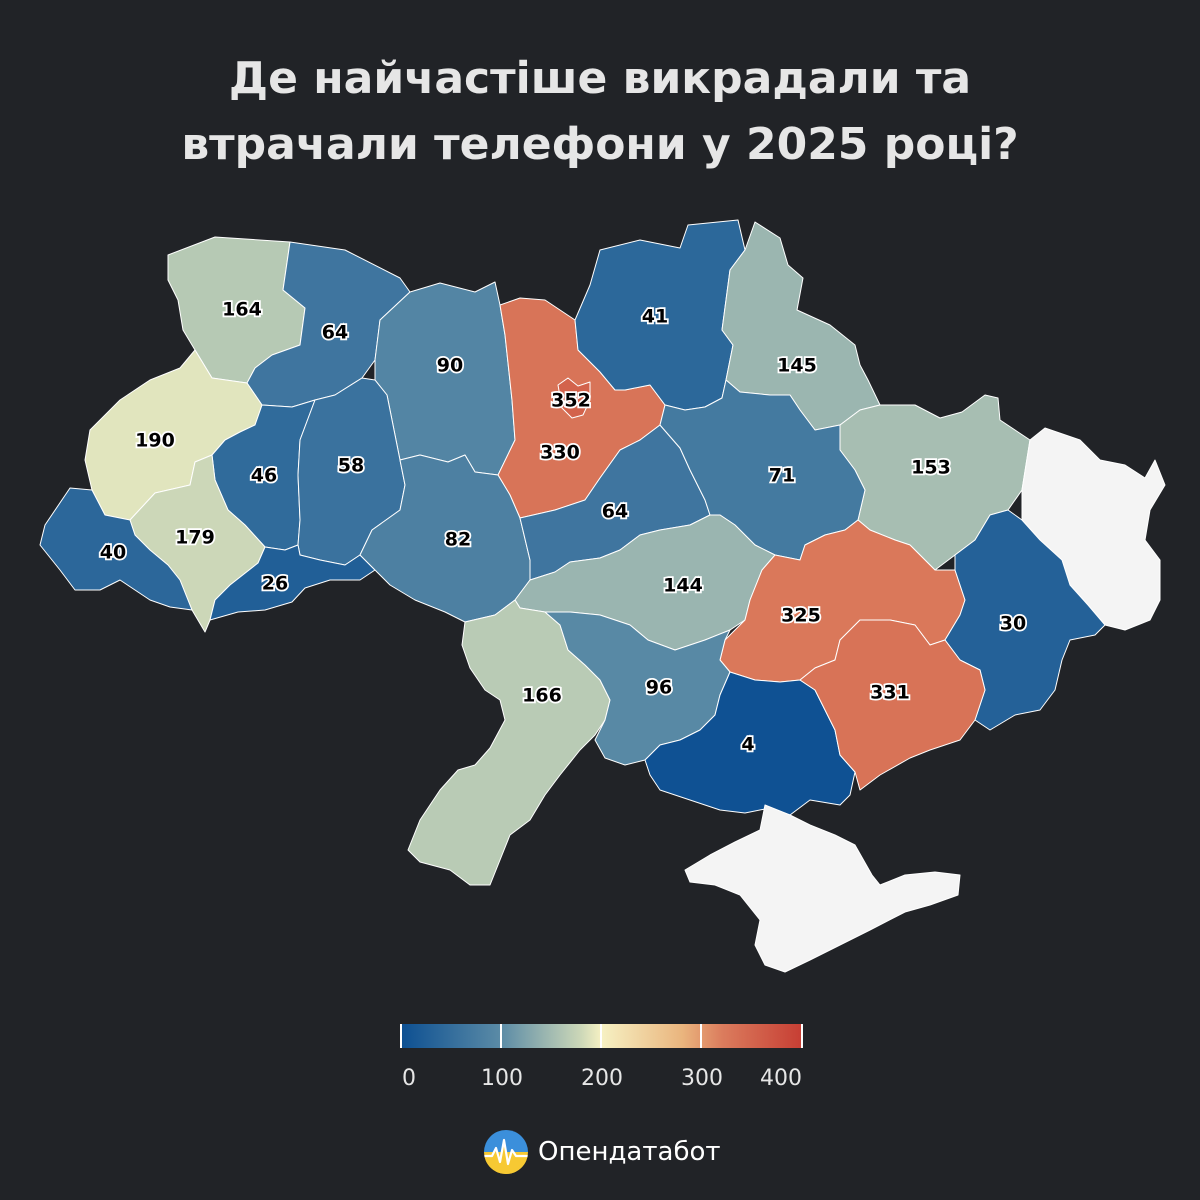 Image resolution: width=1200 pixels, height=1200 pixels. I want to click on color-legend: 0 100 200 300 400, so click(601, 1057).